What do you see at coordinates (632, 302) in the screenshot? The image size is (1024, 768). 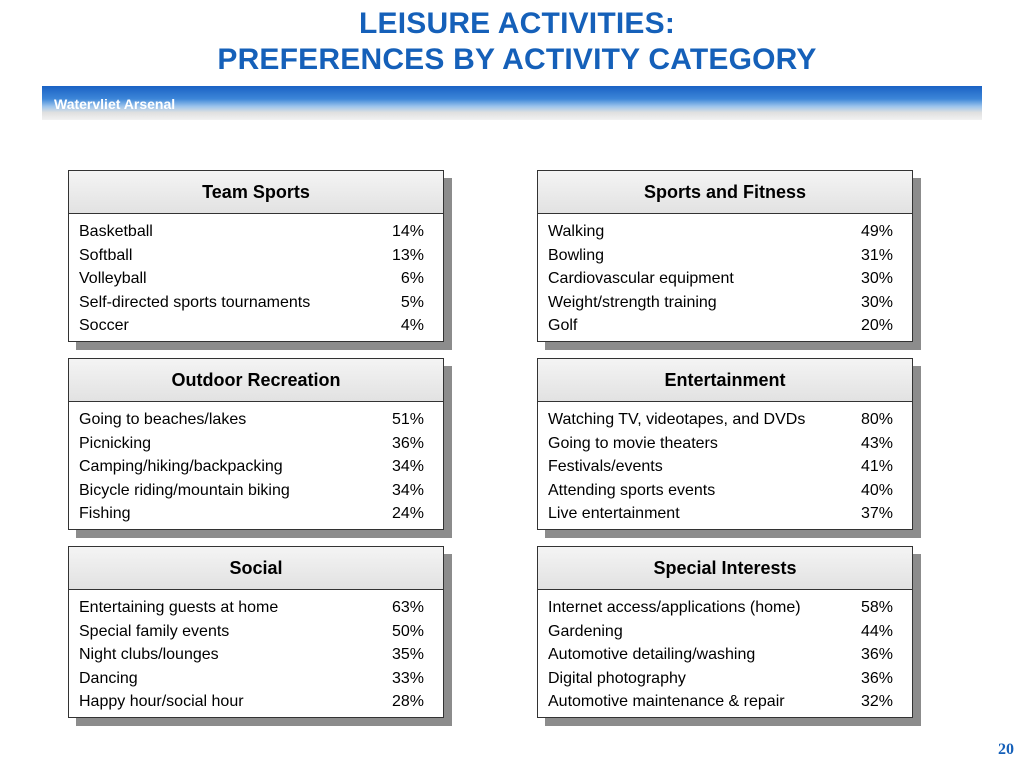 I see `item-label: Weight/strength training` at bounding box center [632, 302].